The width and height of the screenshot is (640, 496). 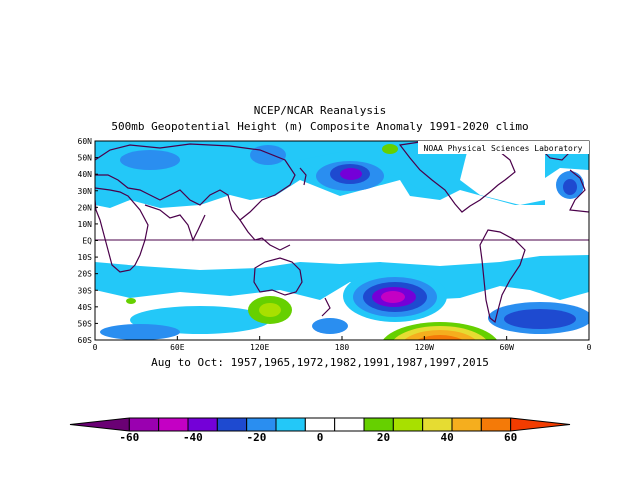 I want to click on lat-label: 40N, so click(x=85, y=174).